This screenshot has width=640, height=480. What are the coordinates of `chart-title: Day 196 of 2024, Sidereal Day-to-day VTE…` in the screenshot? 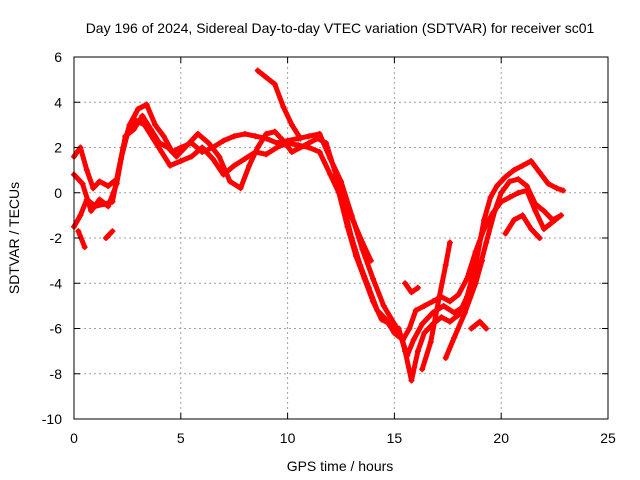 It's located at (340, 28).